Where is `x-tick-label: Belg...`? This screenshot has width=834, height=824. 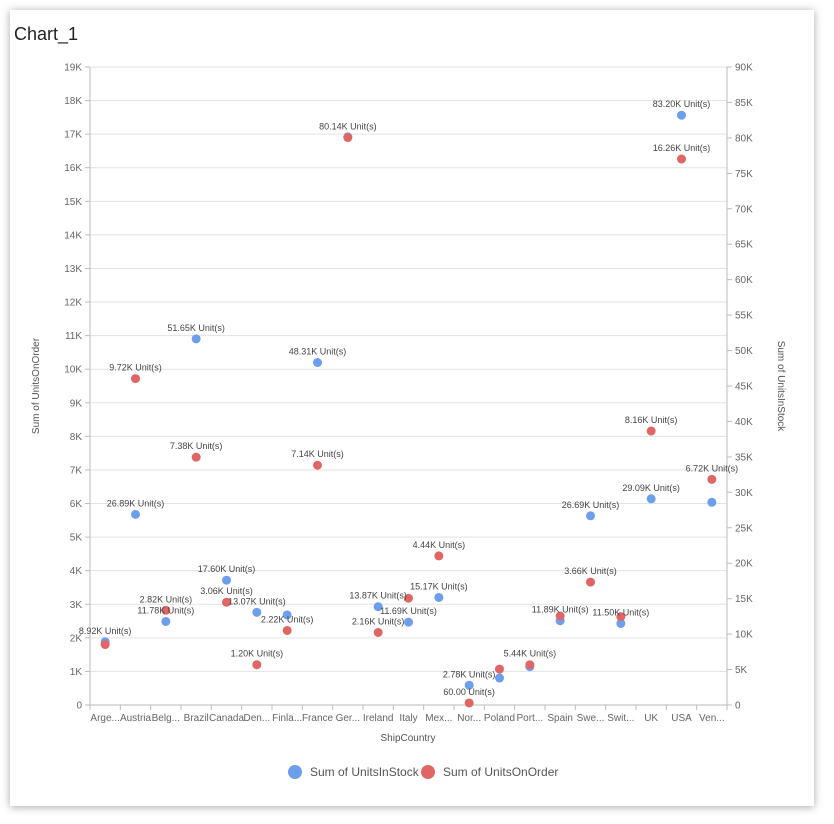 x-tick-label: Belg... is located at coordinates (166, 718).